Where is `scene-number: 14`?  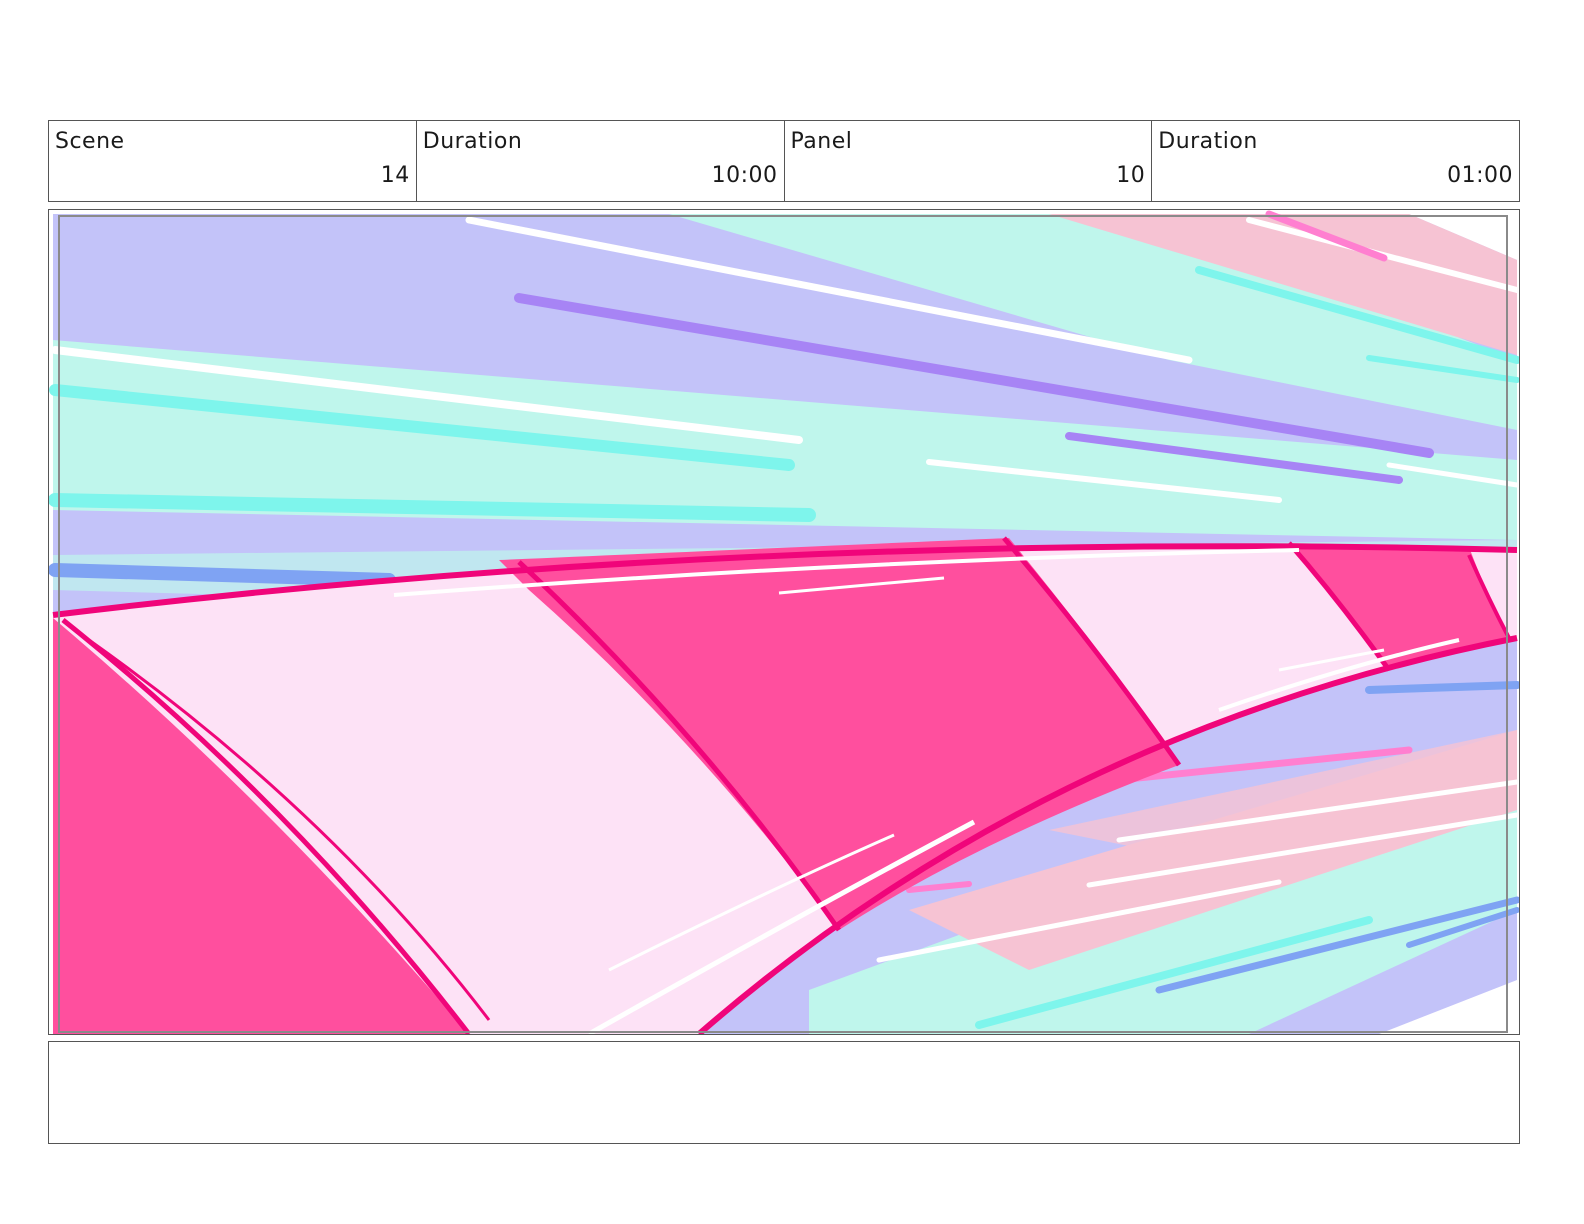 scene-number: 14 is located at coordinates (395, 175).